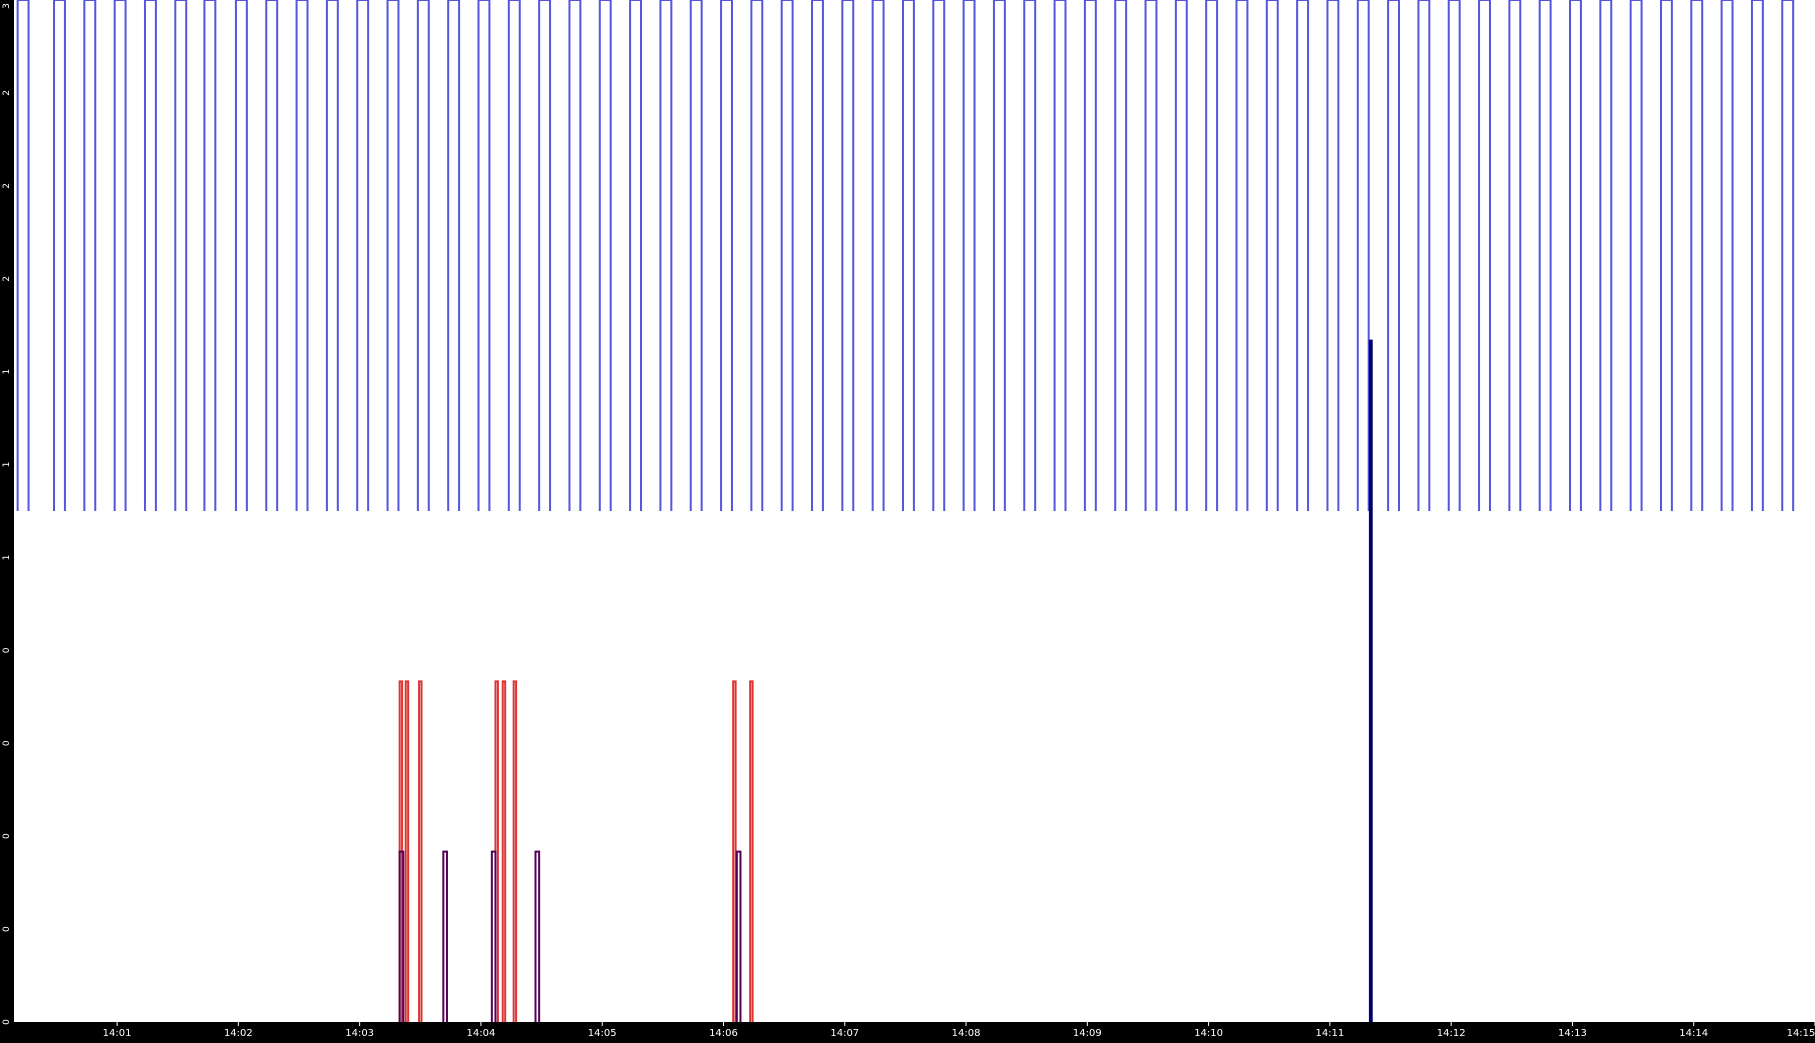 Image resolution: width=1815 pixels, height=1043 pixels. Describe the element at coordinates (602, 1033) in the screenshot. I see `x-tick-label-4: 14:05` at that location.